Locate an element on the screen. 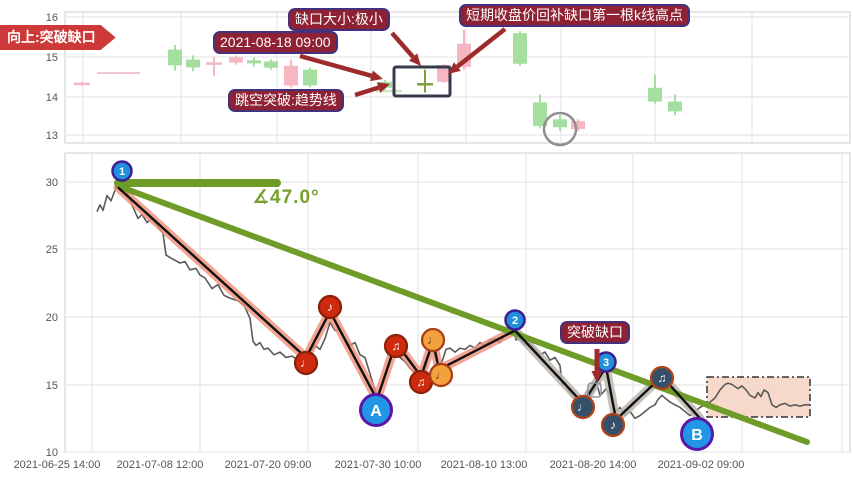 The height and width of the screenshot is (482, 853). y-tick-label: 25 is located at coordinates (52, 250).